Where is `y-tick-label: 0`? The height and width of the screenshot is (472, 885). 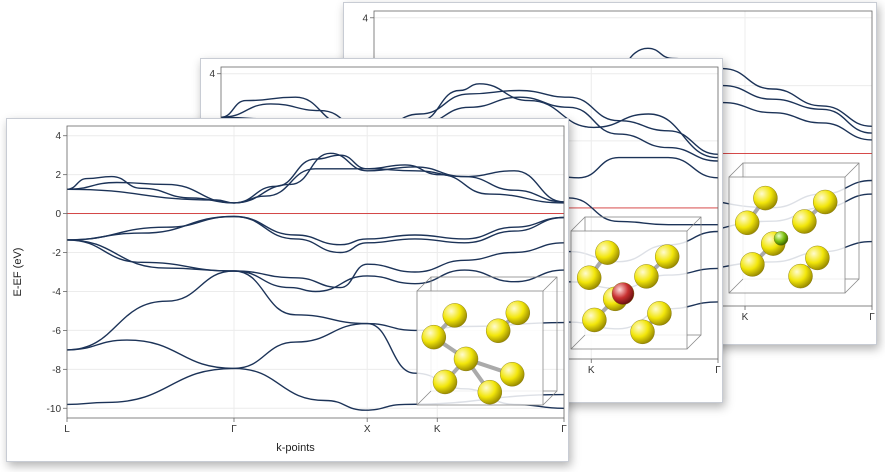 y-tick-label: 0 is located at coordinates (58, 214).